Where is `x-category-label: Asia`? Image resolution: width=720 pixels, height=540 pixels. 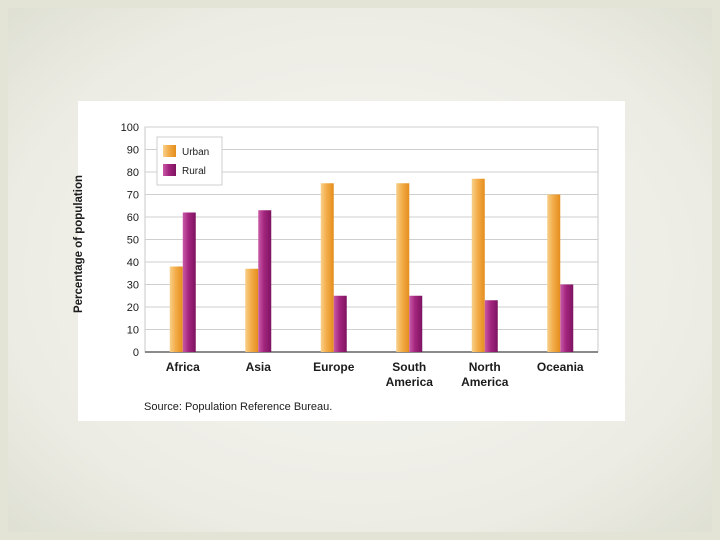 x-category-label: Asia is located at coordinates (259, 367).